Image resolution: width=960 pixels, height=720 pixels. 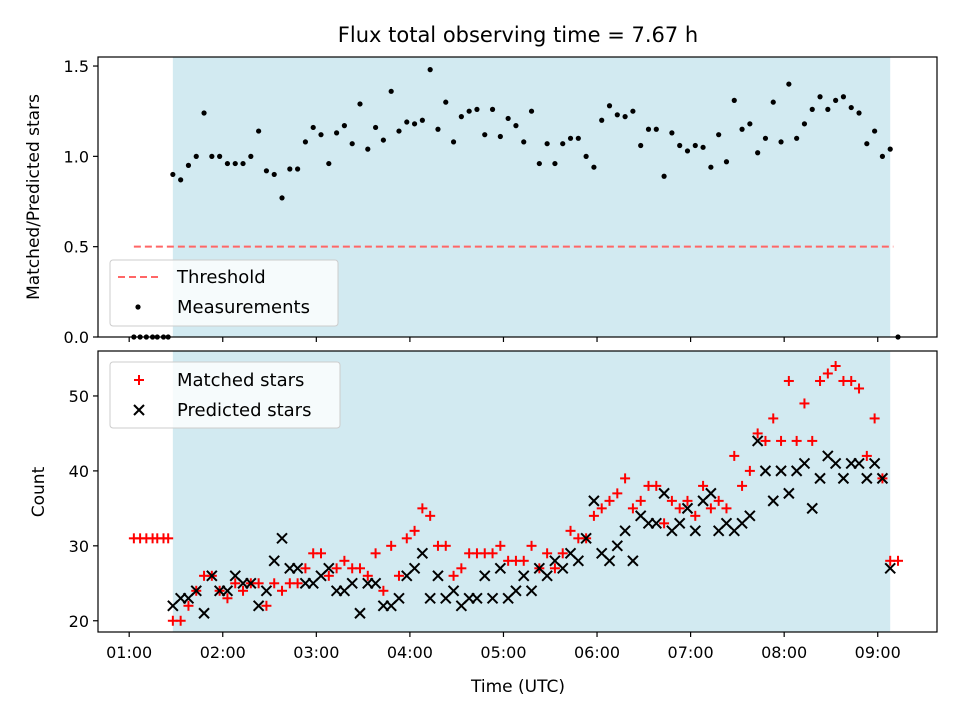 What do you see at coordinates (76, 337) in the screenshot?
I see `top-y-tick-label: 0.0` at bounding box center [76, 337].